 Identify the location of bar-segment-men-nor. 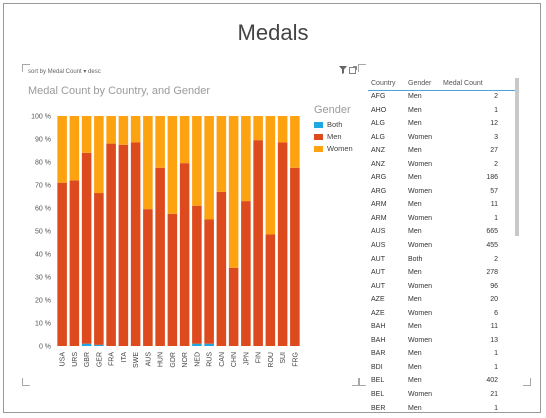
(184, 254).